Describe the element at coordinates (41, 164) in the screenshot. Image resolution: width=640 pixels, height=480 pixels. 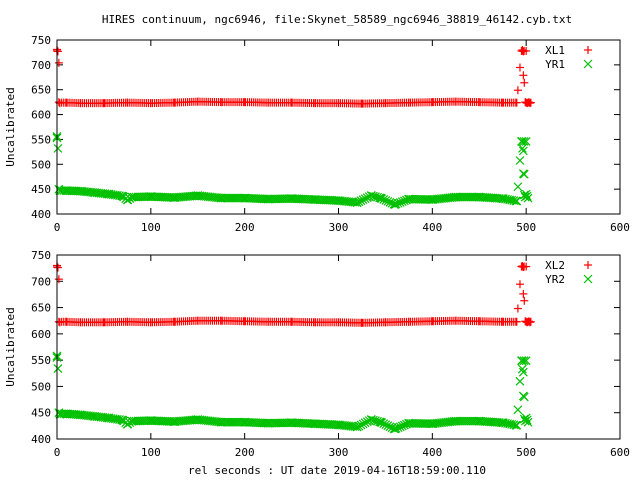
I see `y-tick-label: 500` at that location.